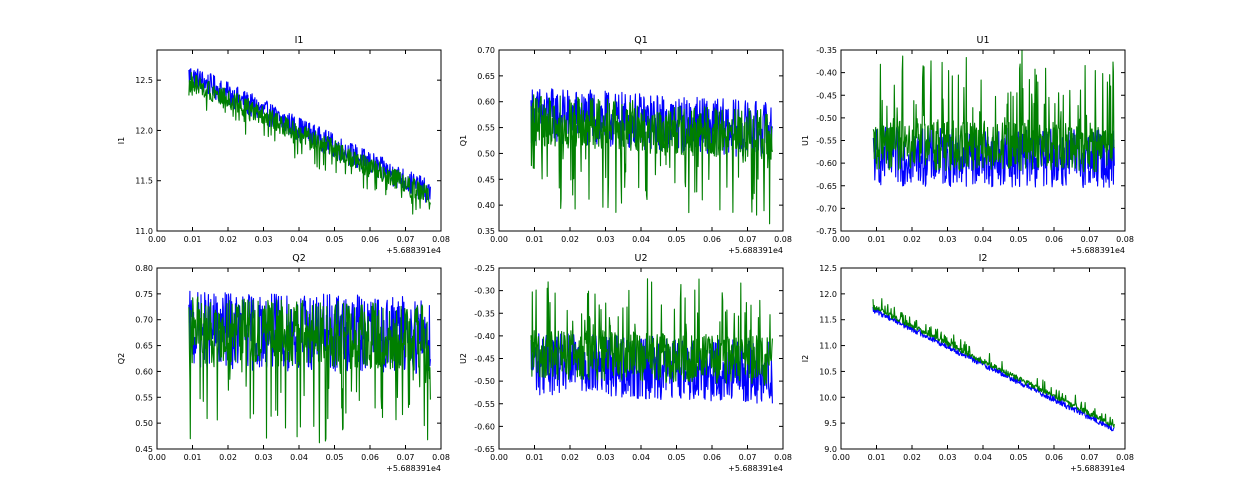  What do you see at coordinates (299, 258) in the screenshot?
I see `subplot-title: Q2` at bounding box center [299, 258].